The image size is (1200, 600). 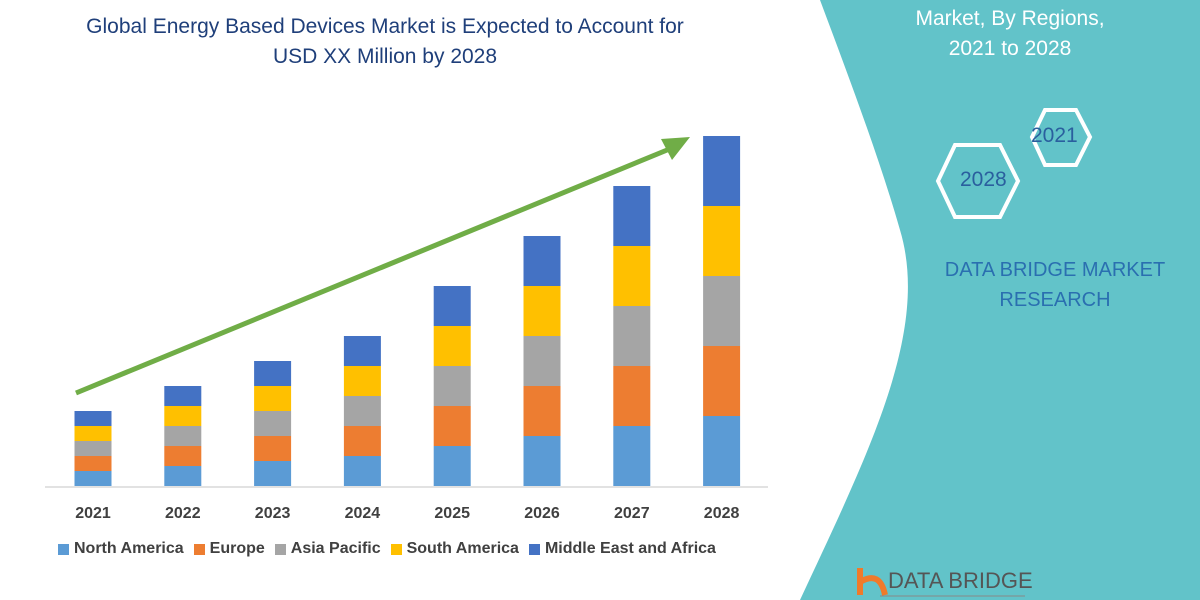 I want to click on logo-icon, so click(x=872, y=582).